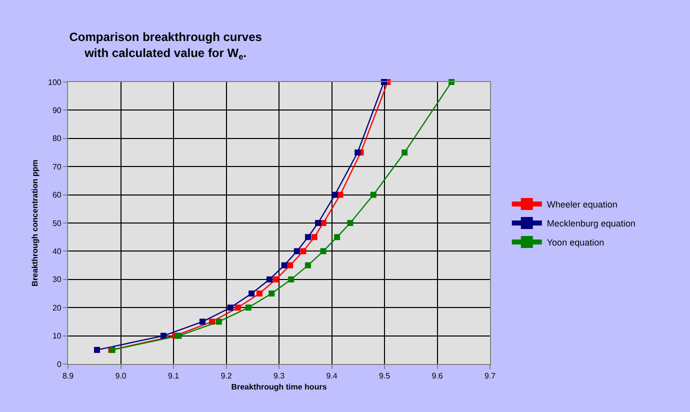 This screenshot has height=412, width=690. What do you see at coordinates (55, 82) in the screenshot?
I see `y-tick-label: 100` at bounding box center [55, 82].